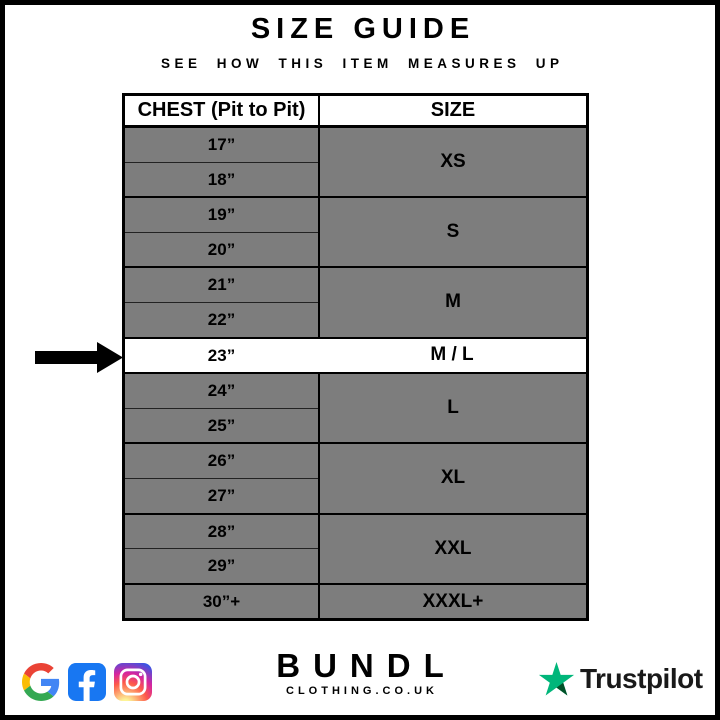  I want to click on chest-column: 28” 29”, so click(222, 548).